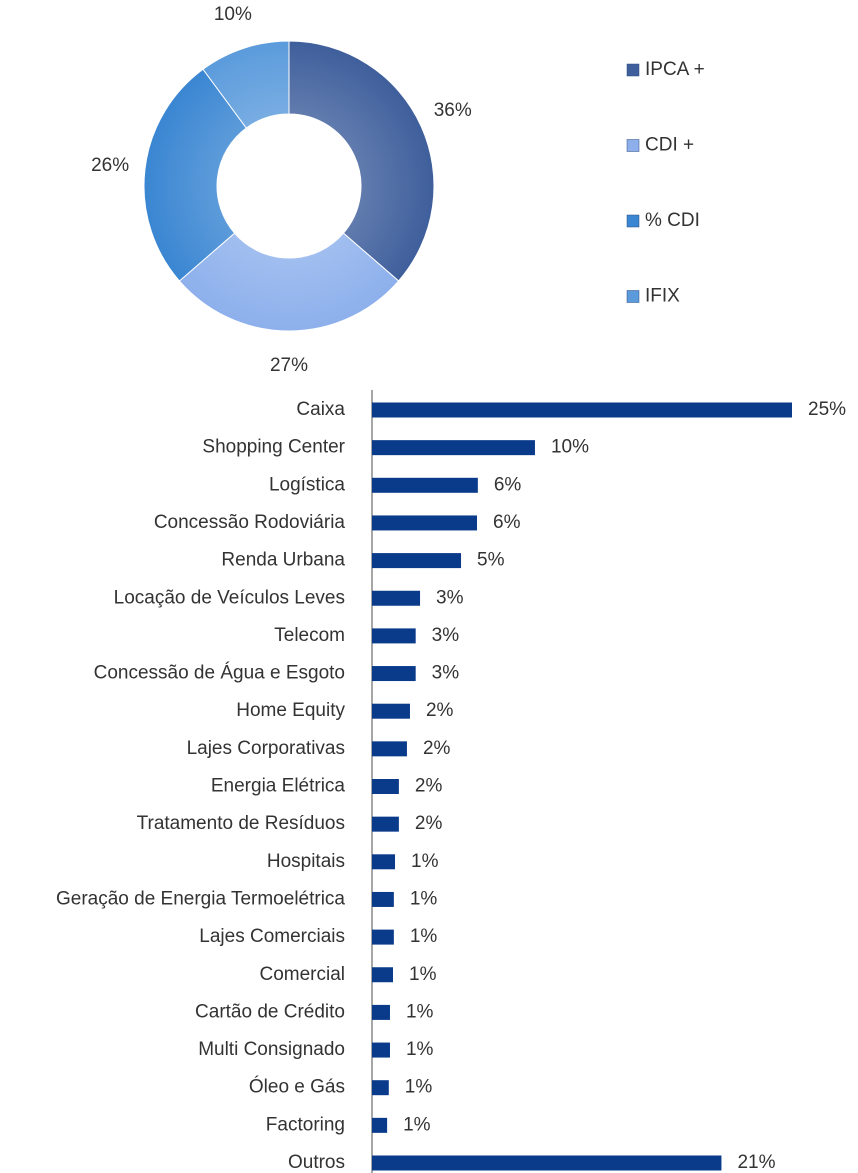 This screenshot has width=858, height=1173. Describe the element at coordinates (453, 110) in the screenshot. I see `data-label: 36%` at that location.